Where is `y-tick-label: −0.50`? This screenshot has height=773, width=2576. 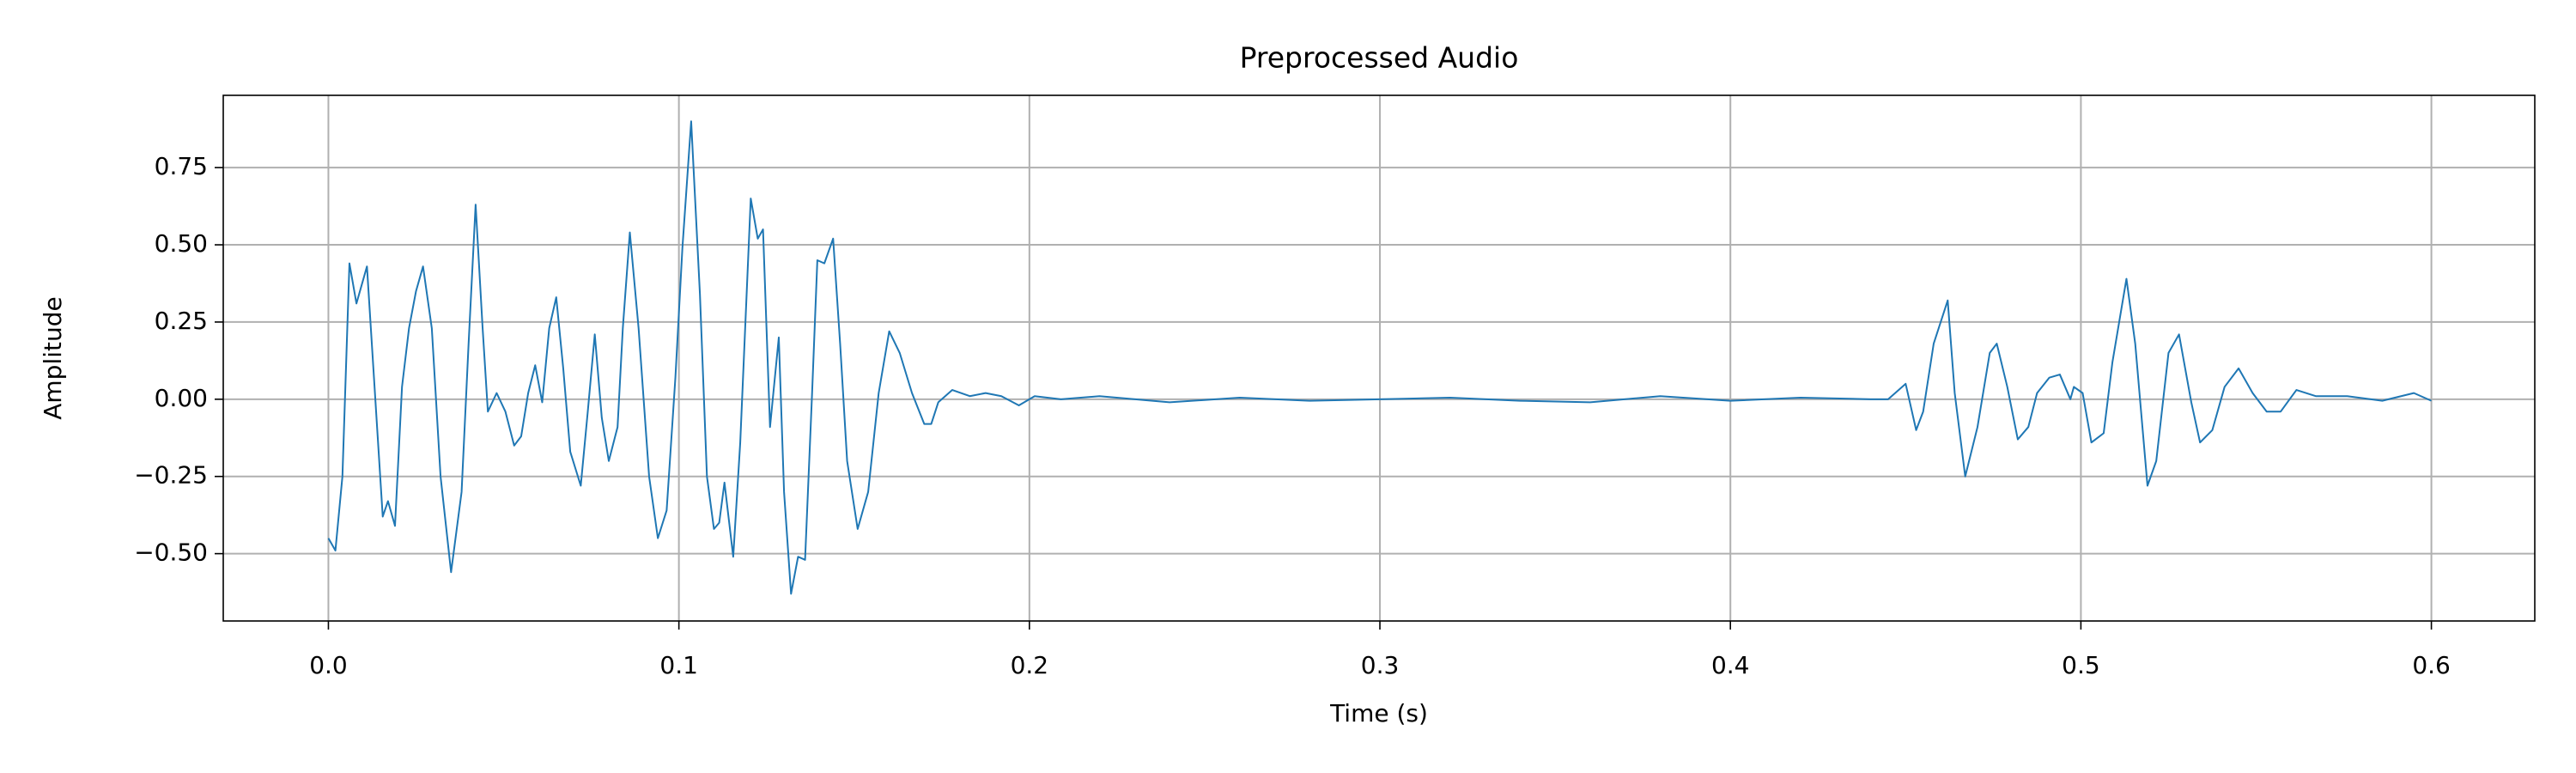
y-tick-label: −0.50 is located at coordinates (171, 553).